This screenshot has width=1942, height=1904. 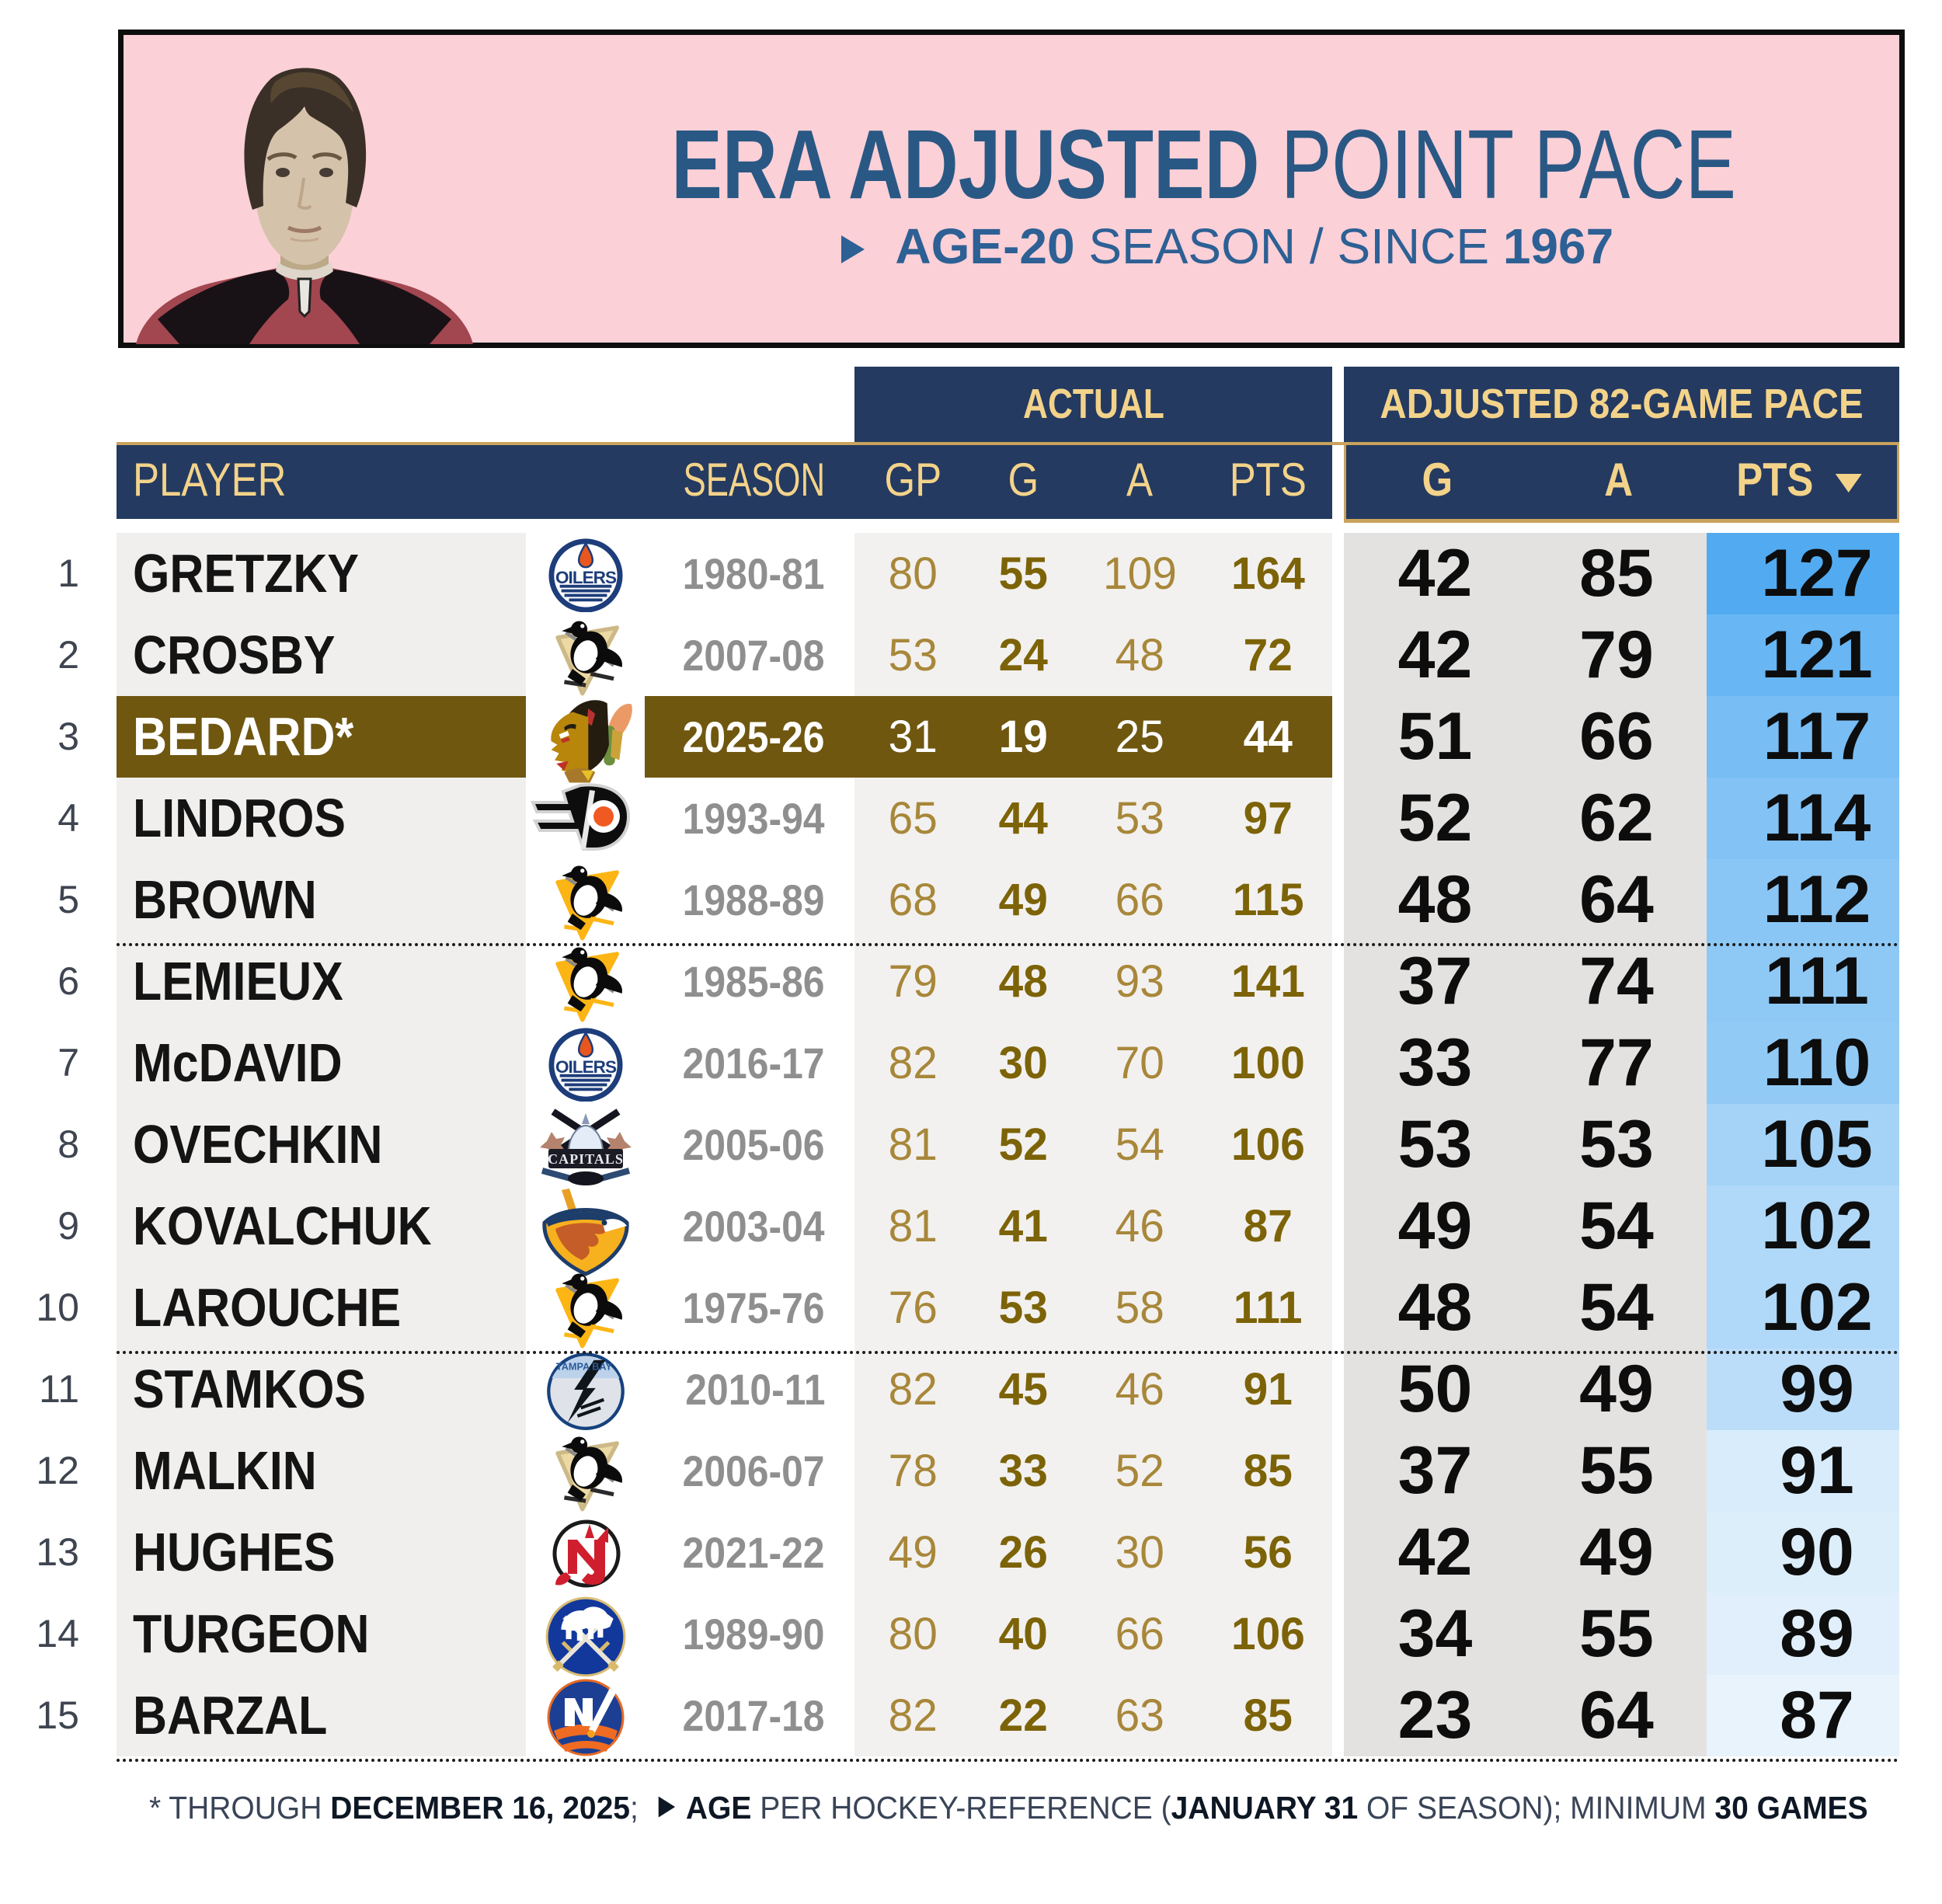 I want to click on svg-text: CAPITALS, so click(x=586, y=1159).